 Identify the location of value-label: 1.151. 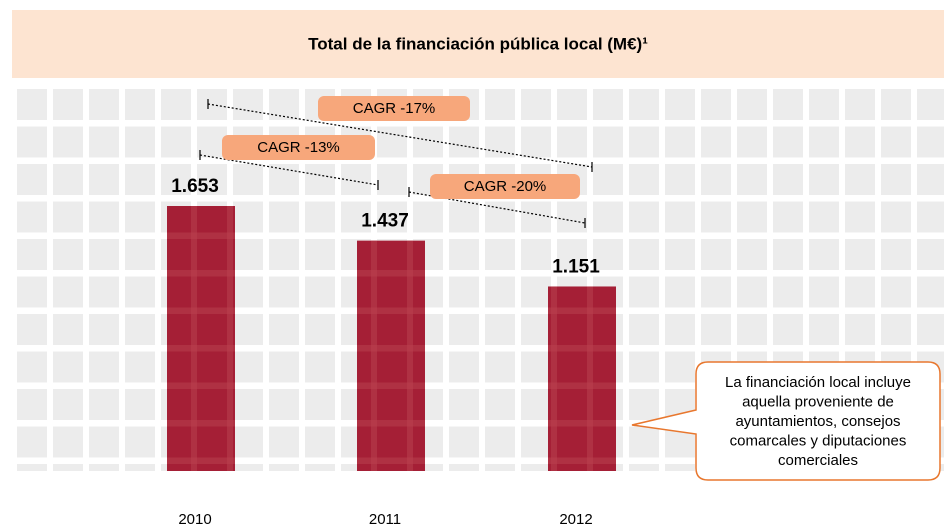
(576, 266).